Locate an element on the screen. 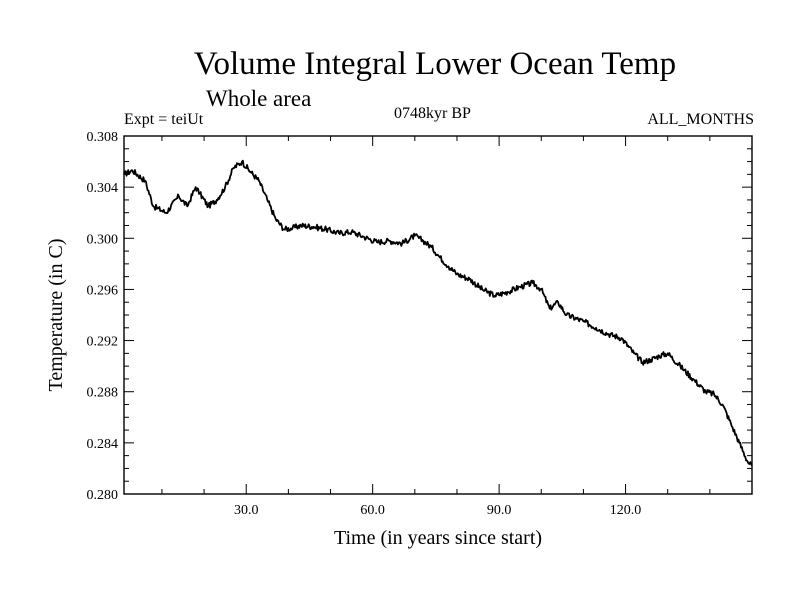 Image resolution: width=800 pixels, height=600 pixels. chart-title: Volume Integral Lower Ocean Temp is located at coordinates (435, 64).